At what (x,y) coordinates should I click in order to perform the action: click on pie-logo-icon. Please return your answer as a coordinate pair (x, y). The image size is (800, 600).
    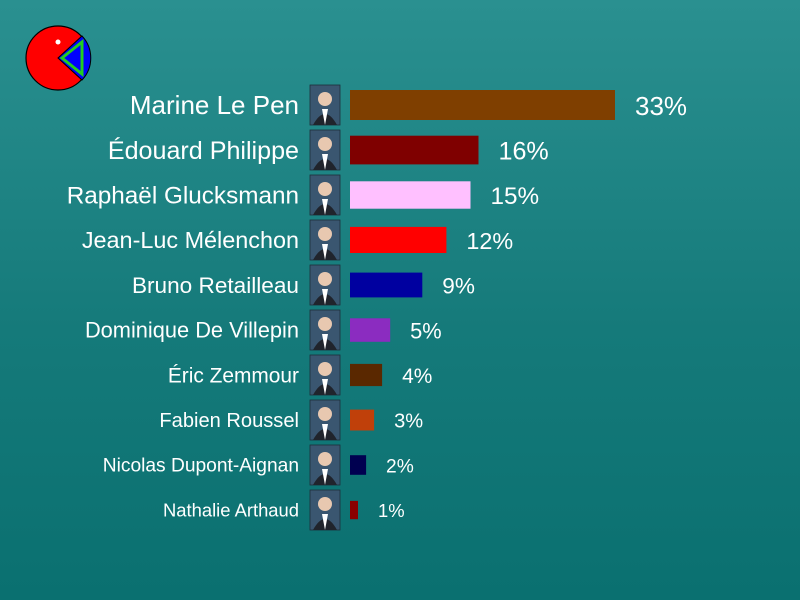
    Looking at the image, I should click on (58, 58).